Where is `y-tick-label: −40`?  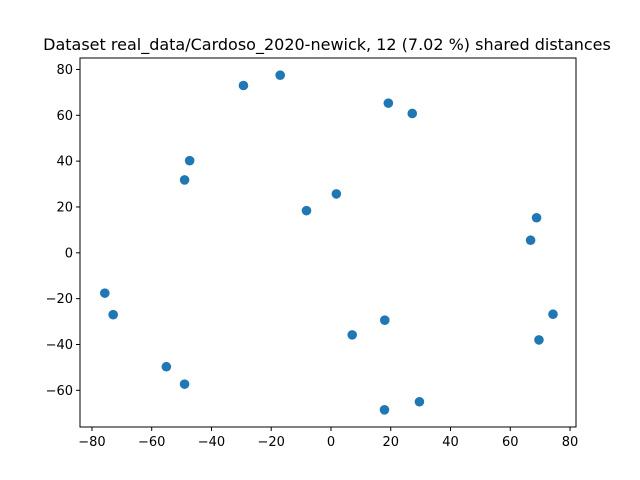 y-tick-label: −40 is located at coordinates (59, 345).